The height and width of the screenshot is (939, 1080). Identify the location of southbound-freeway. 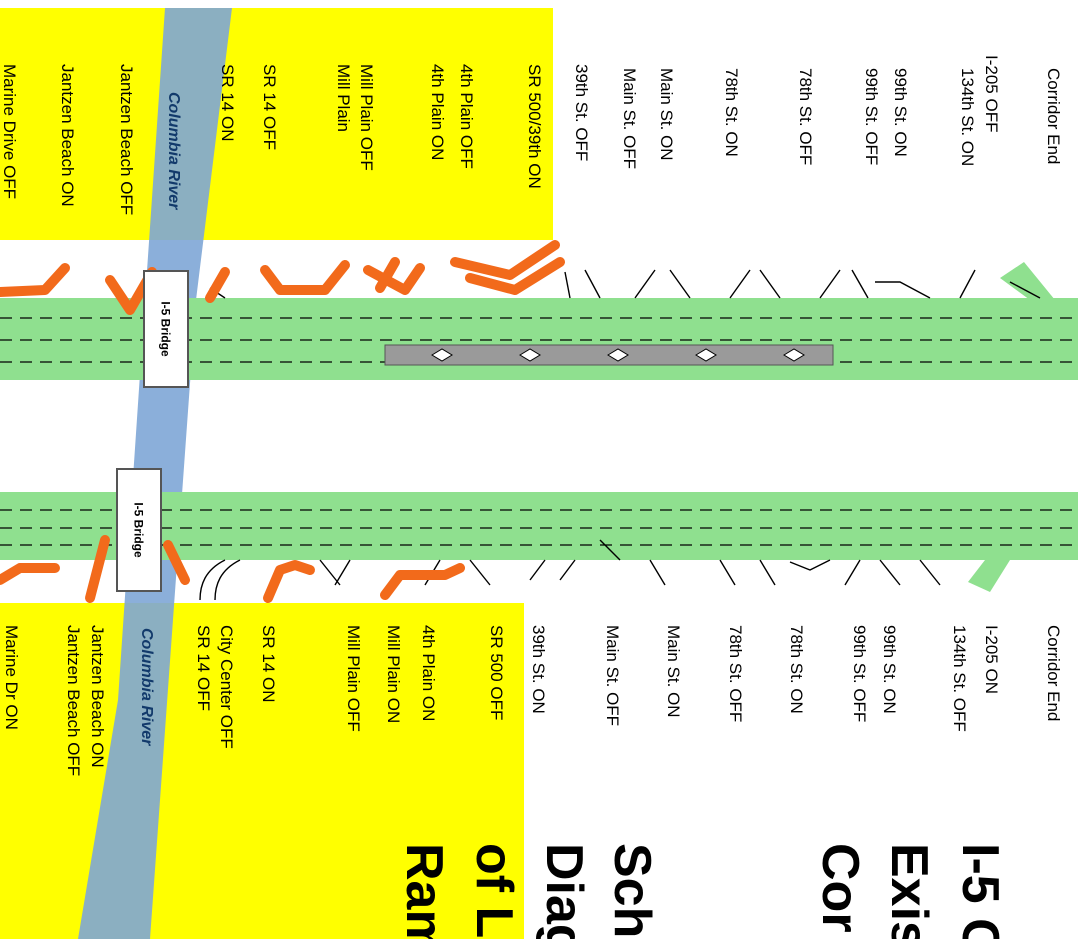
(539, 526).